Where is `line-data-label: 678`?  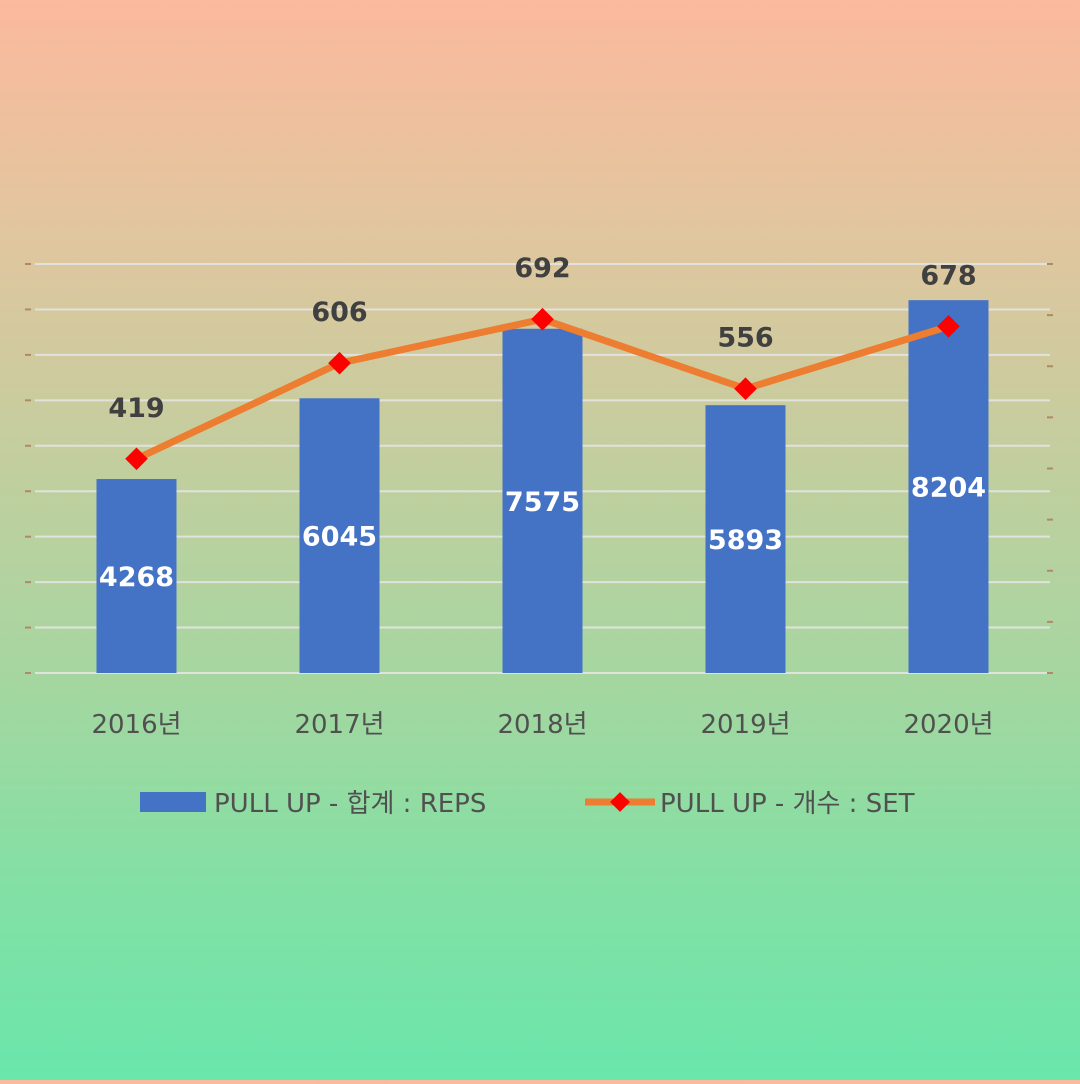
line-data-label: 678 is located at coordinates (948, 275).